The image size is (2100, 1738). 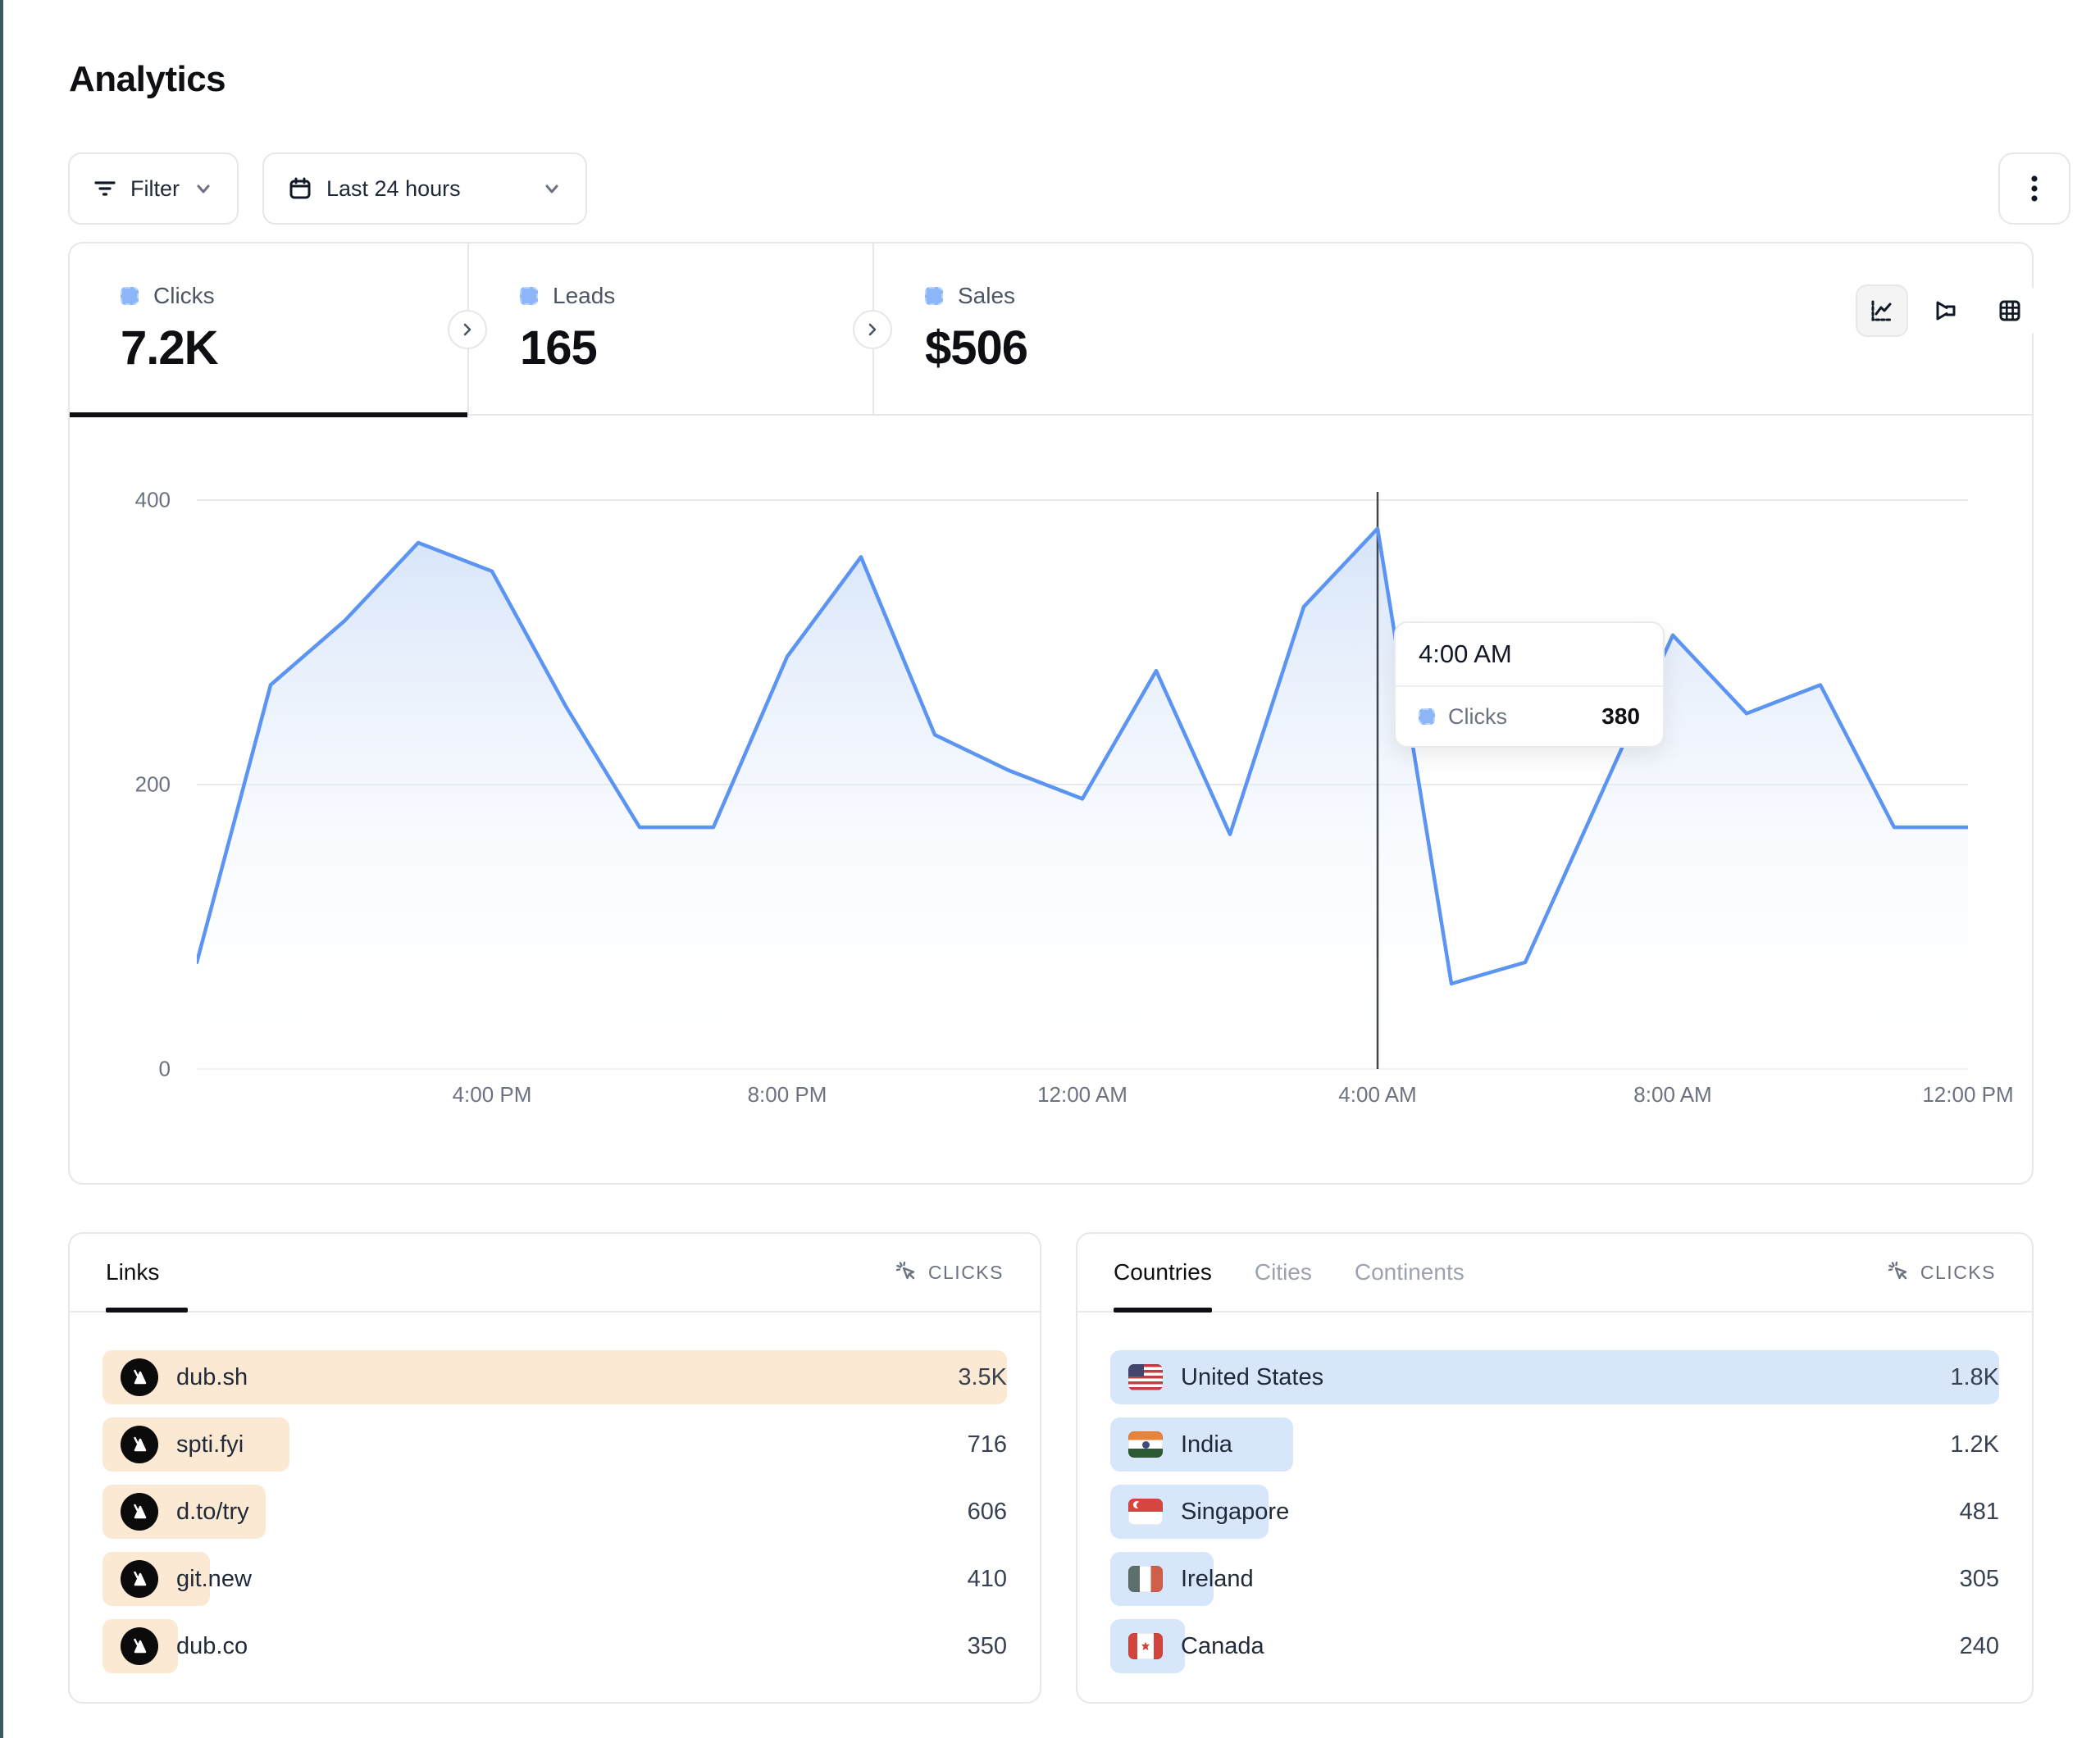 I want to click on link-row: d.to/try 606, so click(x=554, y=1512).